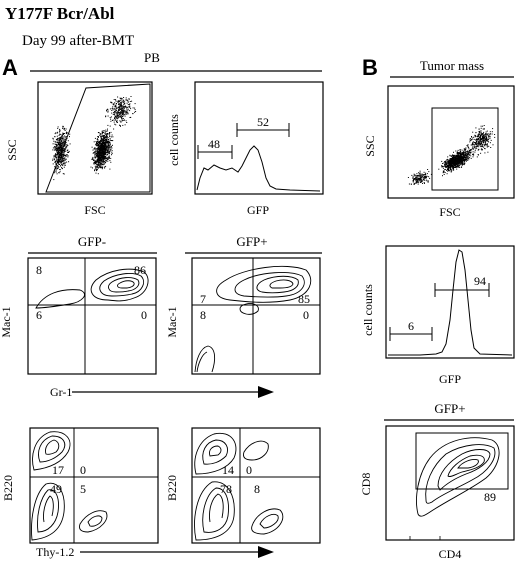  Describe the element at coordinates (449, 212) in the screenshot. I see `tumor-scatter-xlabel: FSC` at that location.